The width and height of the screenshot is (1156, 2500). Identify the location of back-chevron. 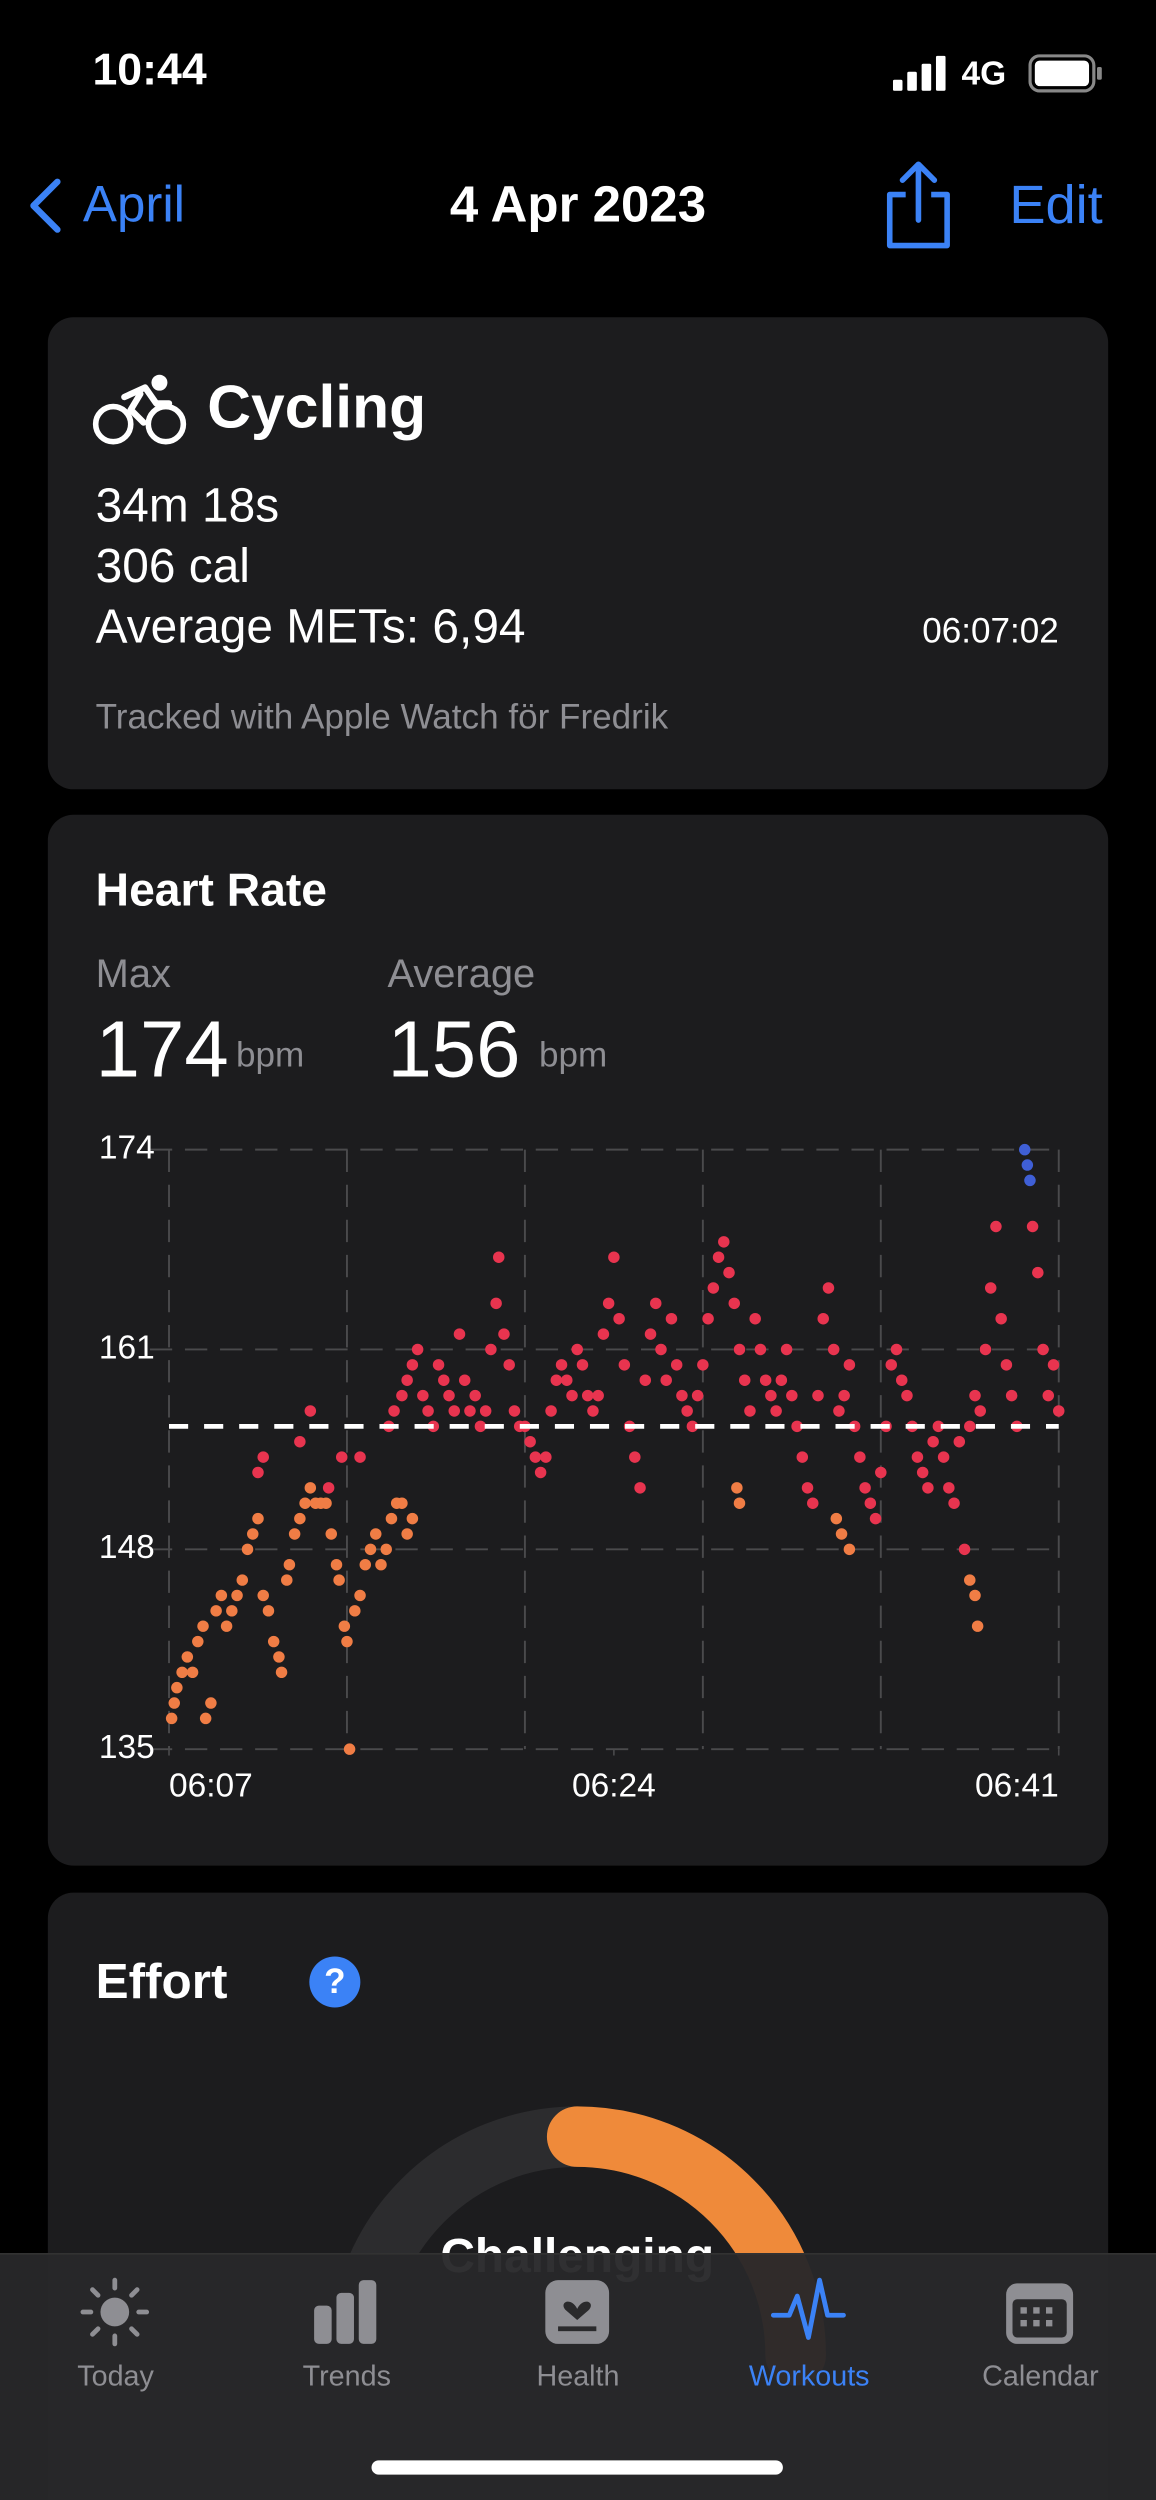
(45, 205).